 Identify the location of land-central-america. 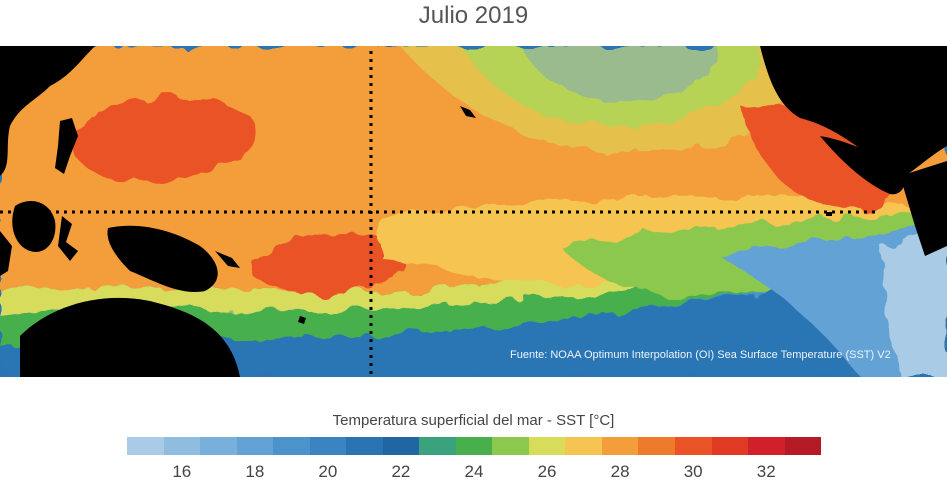
(862, 165).